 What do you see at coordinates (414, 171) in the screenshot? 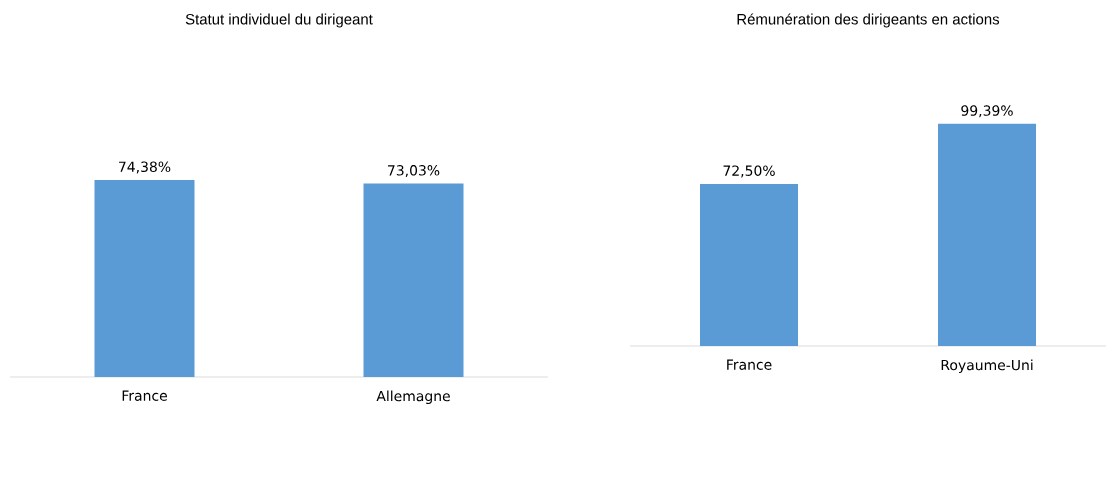
I see `data-label: 73,03%` at bounding box center [414, 171].